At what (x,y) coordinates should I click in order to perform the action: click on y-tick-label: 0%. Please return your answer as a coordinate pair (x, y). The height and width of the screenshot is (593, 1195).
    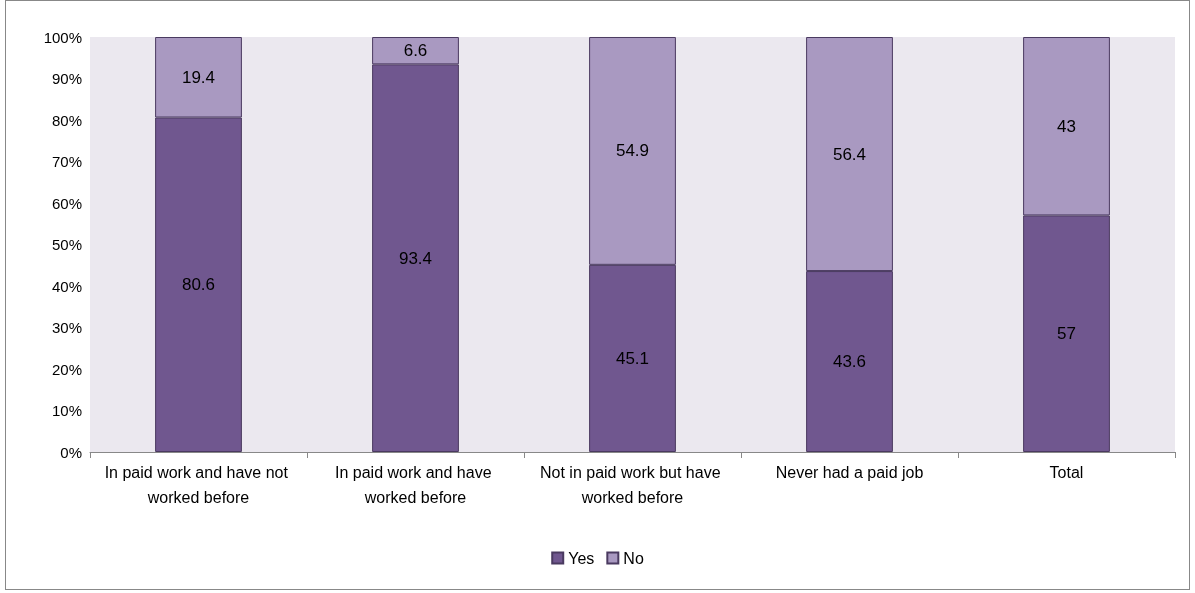
    Looking at the image, I should click on (71, 452).